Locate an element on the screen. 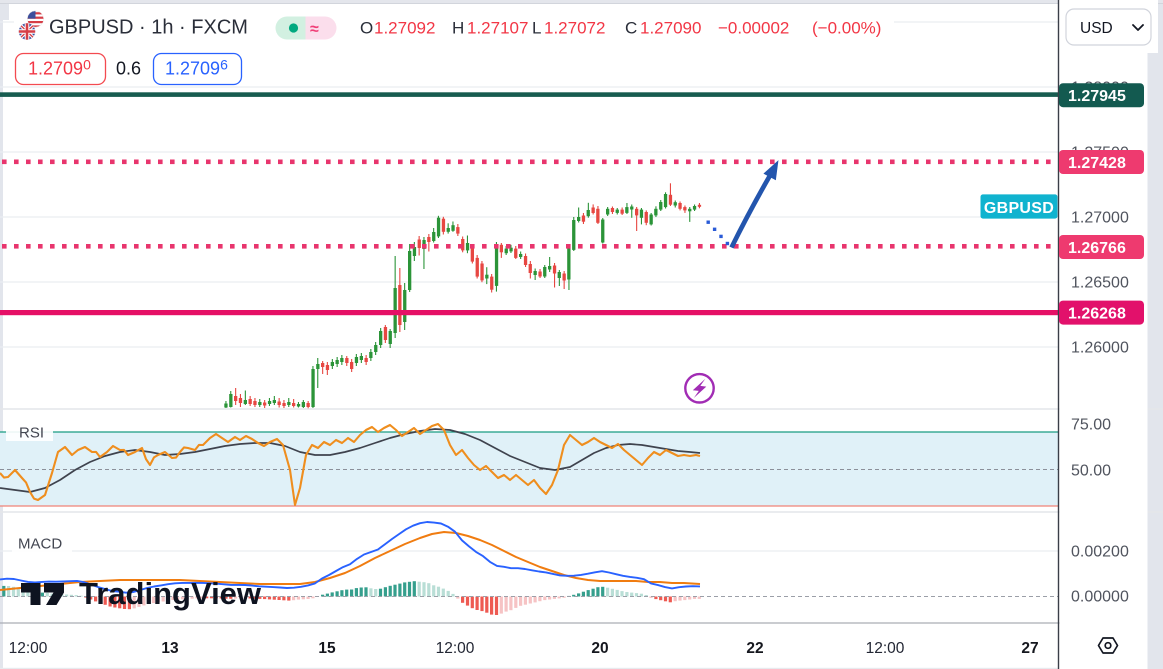 The width and height of the screenshot is (1163, 669). svg-text: 1.26766 is located at coordinates (1097, 248).